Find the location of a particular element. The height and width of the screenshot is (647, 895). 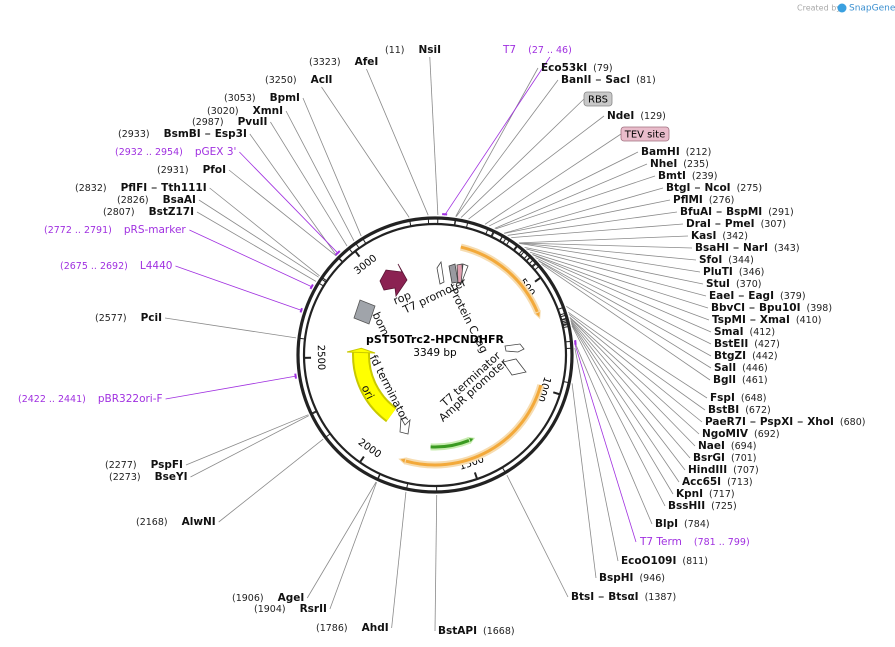

enzyme-label: BssHII (725) is located at coordinates (702, 506).